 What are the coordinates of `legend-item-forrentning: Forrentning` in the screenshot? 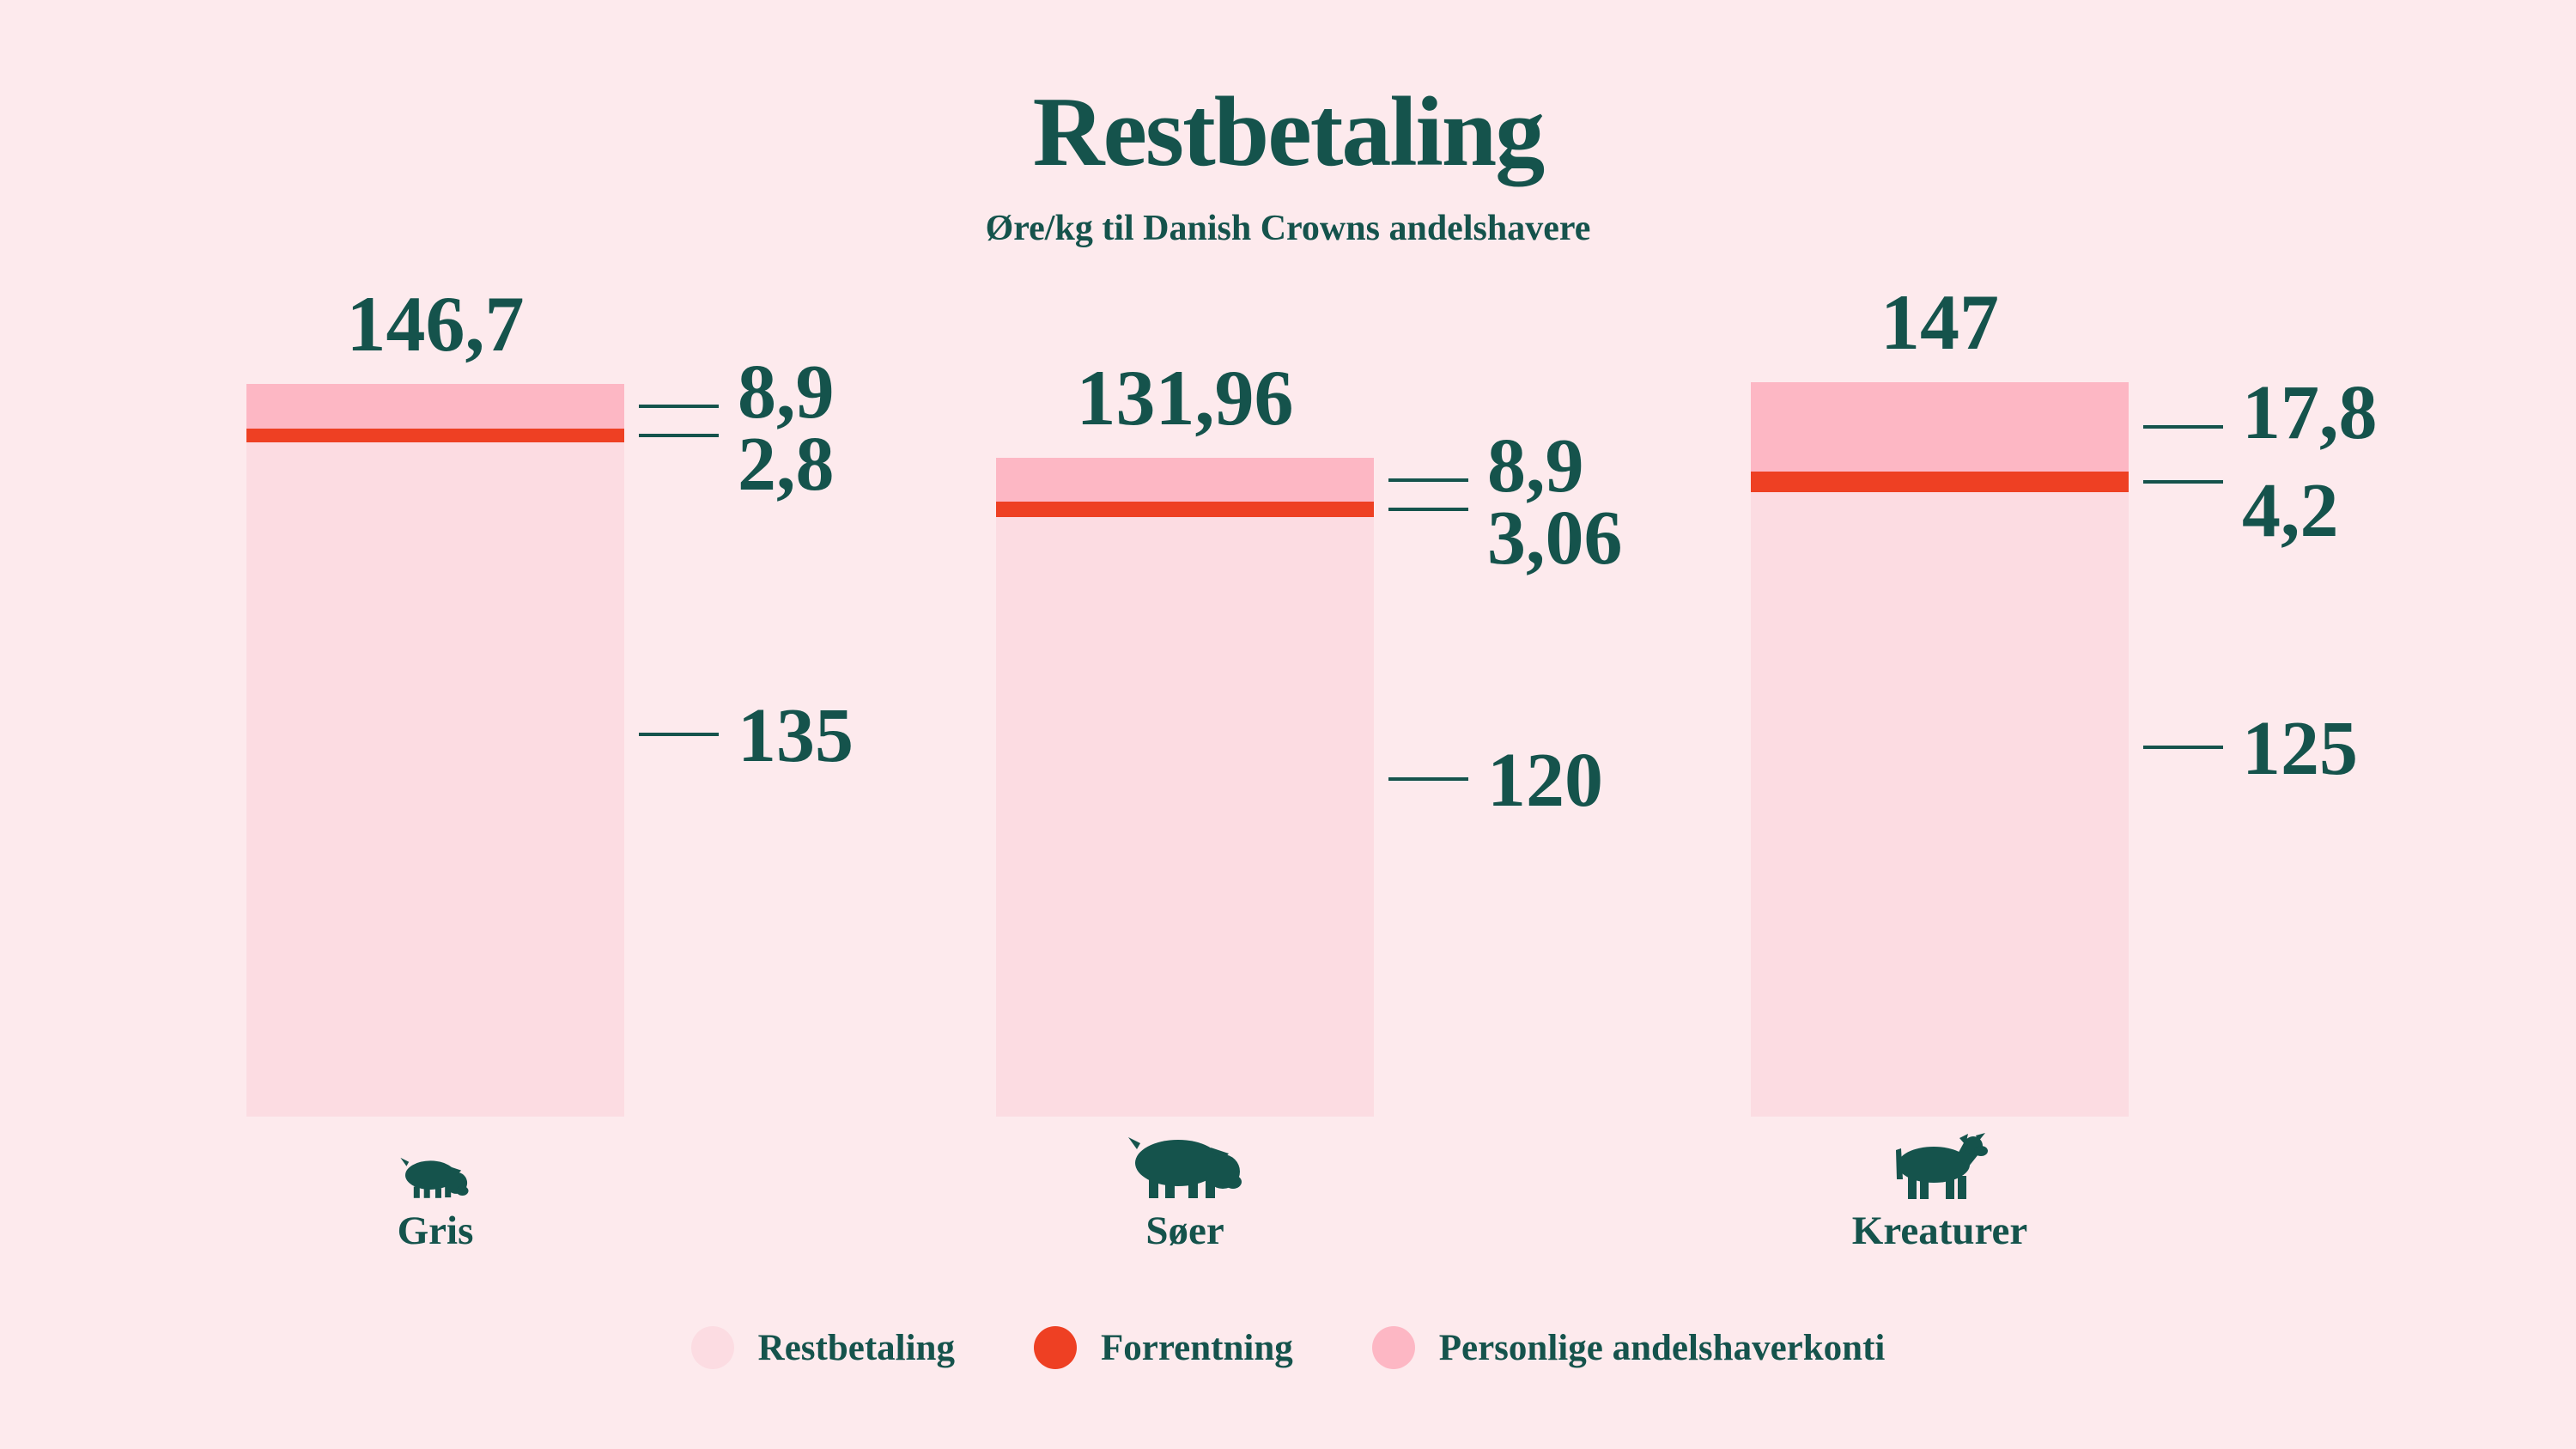 It's located at (1163, 1347).